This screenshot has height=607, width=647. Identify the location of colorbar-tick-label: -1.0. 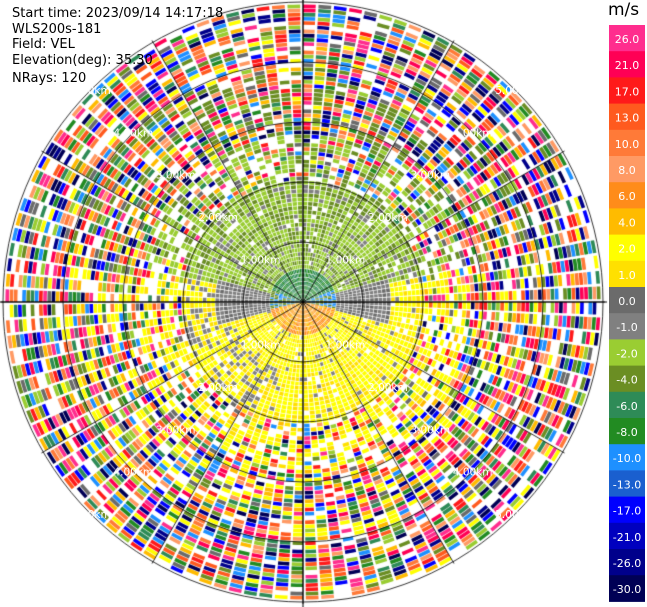
(626, 327).